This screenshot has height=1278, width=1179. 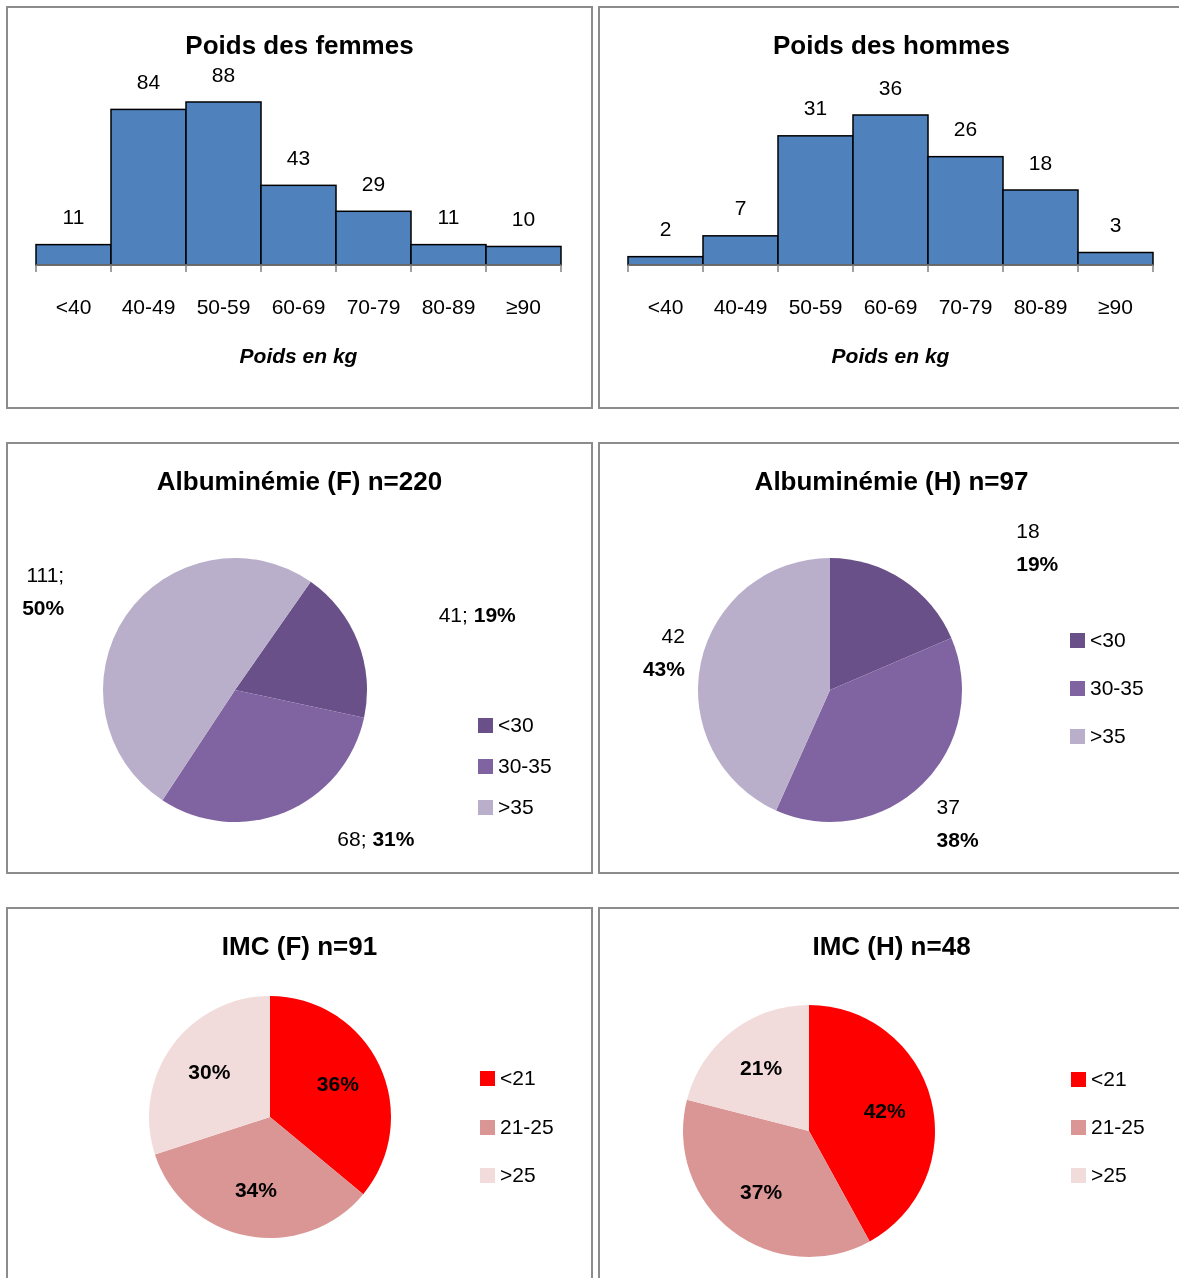 I want to click on chart-title: Albuminémie (F) n=220, so click(x=299, y=480).